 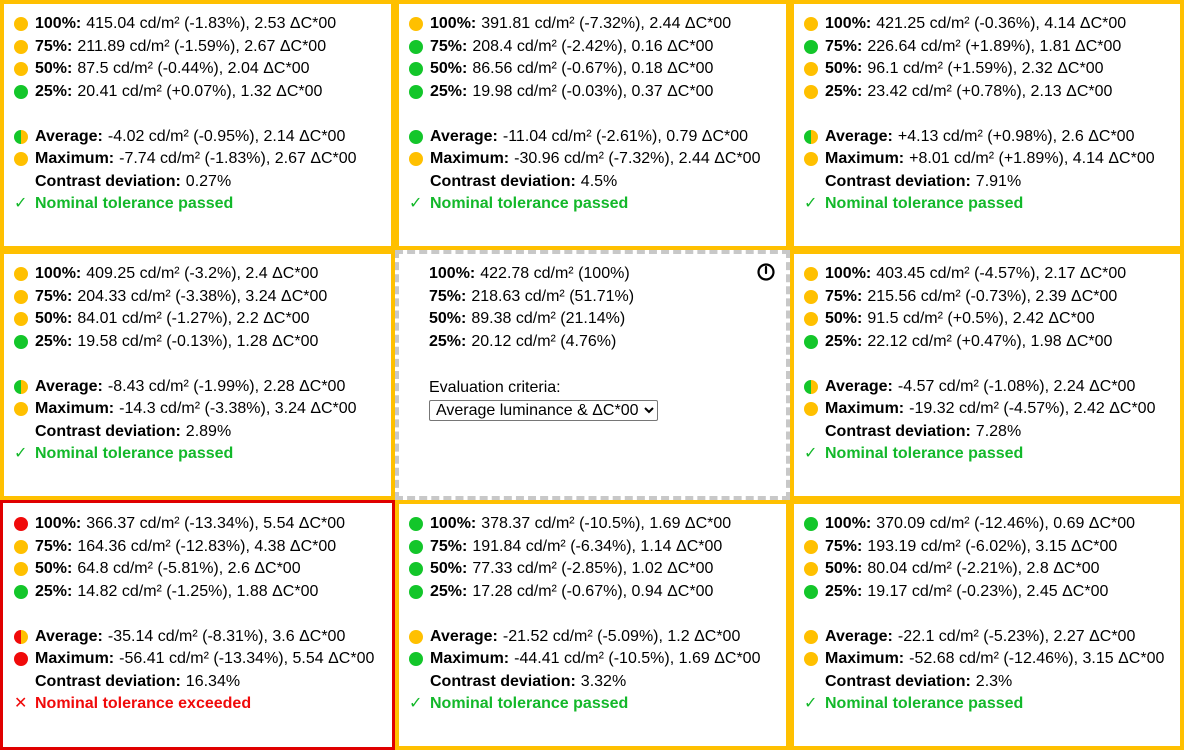 What do you see at coordinates (503, 681) in the screenshot?
I see `contrast-label: Contrast deviation:` at bounding box center [503, 681].